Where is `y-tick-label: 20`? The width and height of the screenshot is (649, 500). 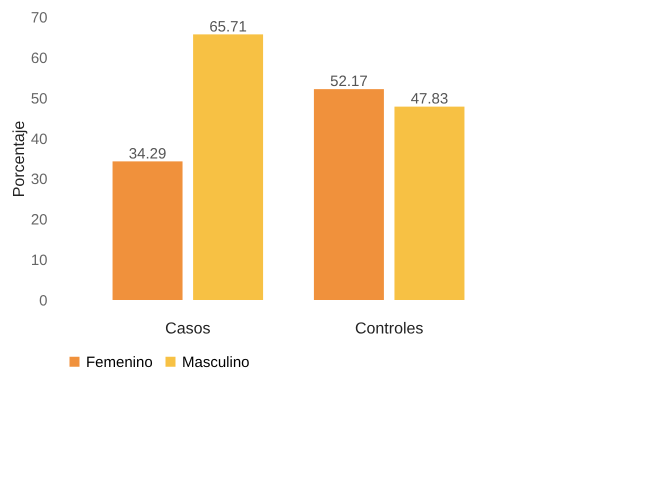 y-tick-label: 20 is located at coordinates (39, 220).